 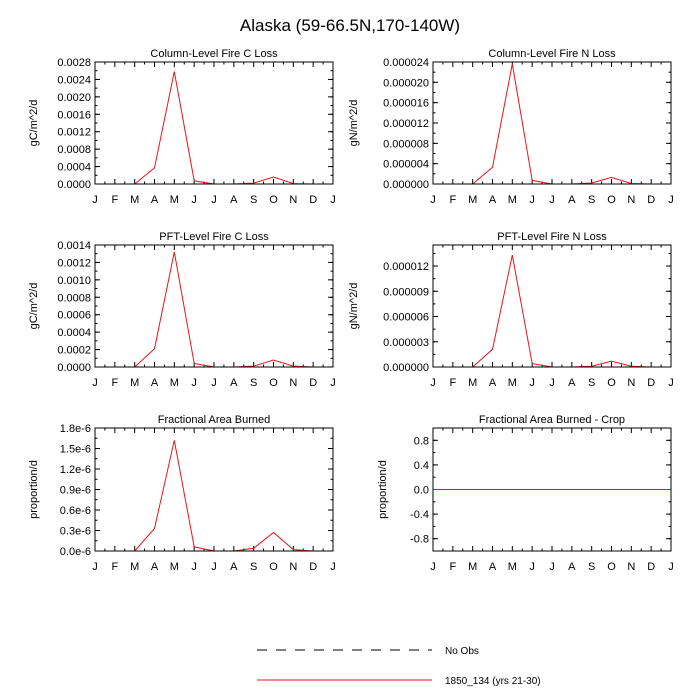 I want to click on y-tick-label: 0.000000, so click(x=406, y=185).